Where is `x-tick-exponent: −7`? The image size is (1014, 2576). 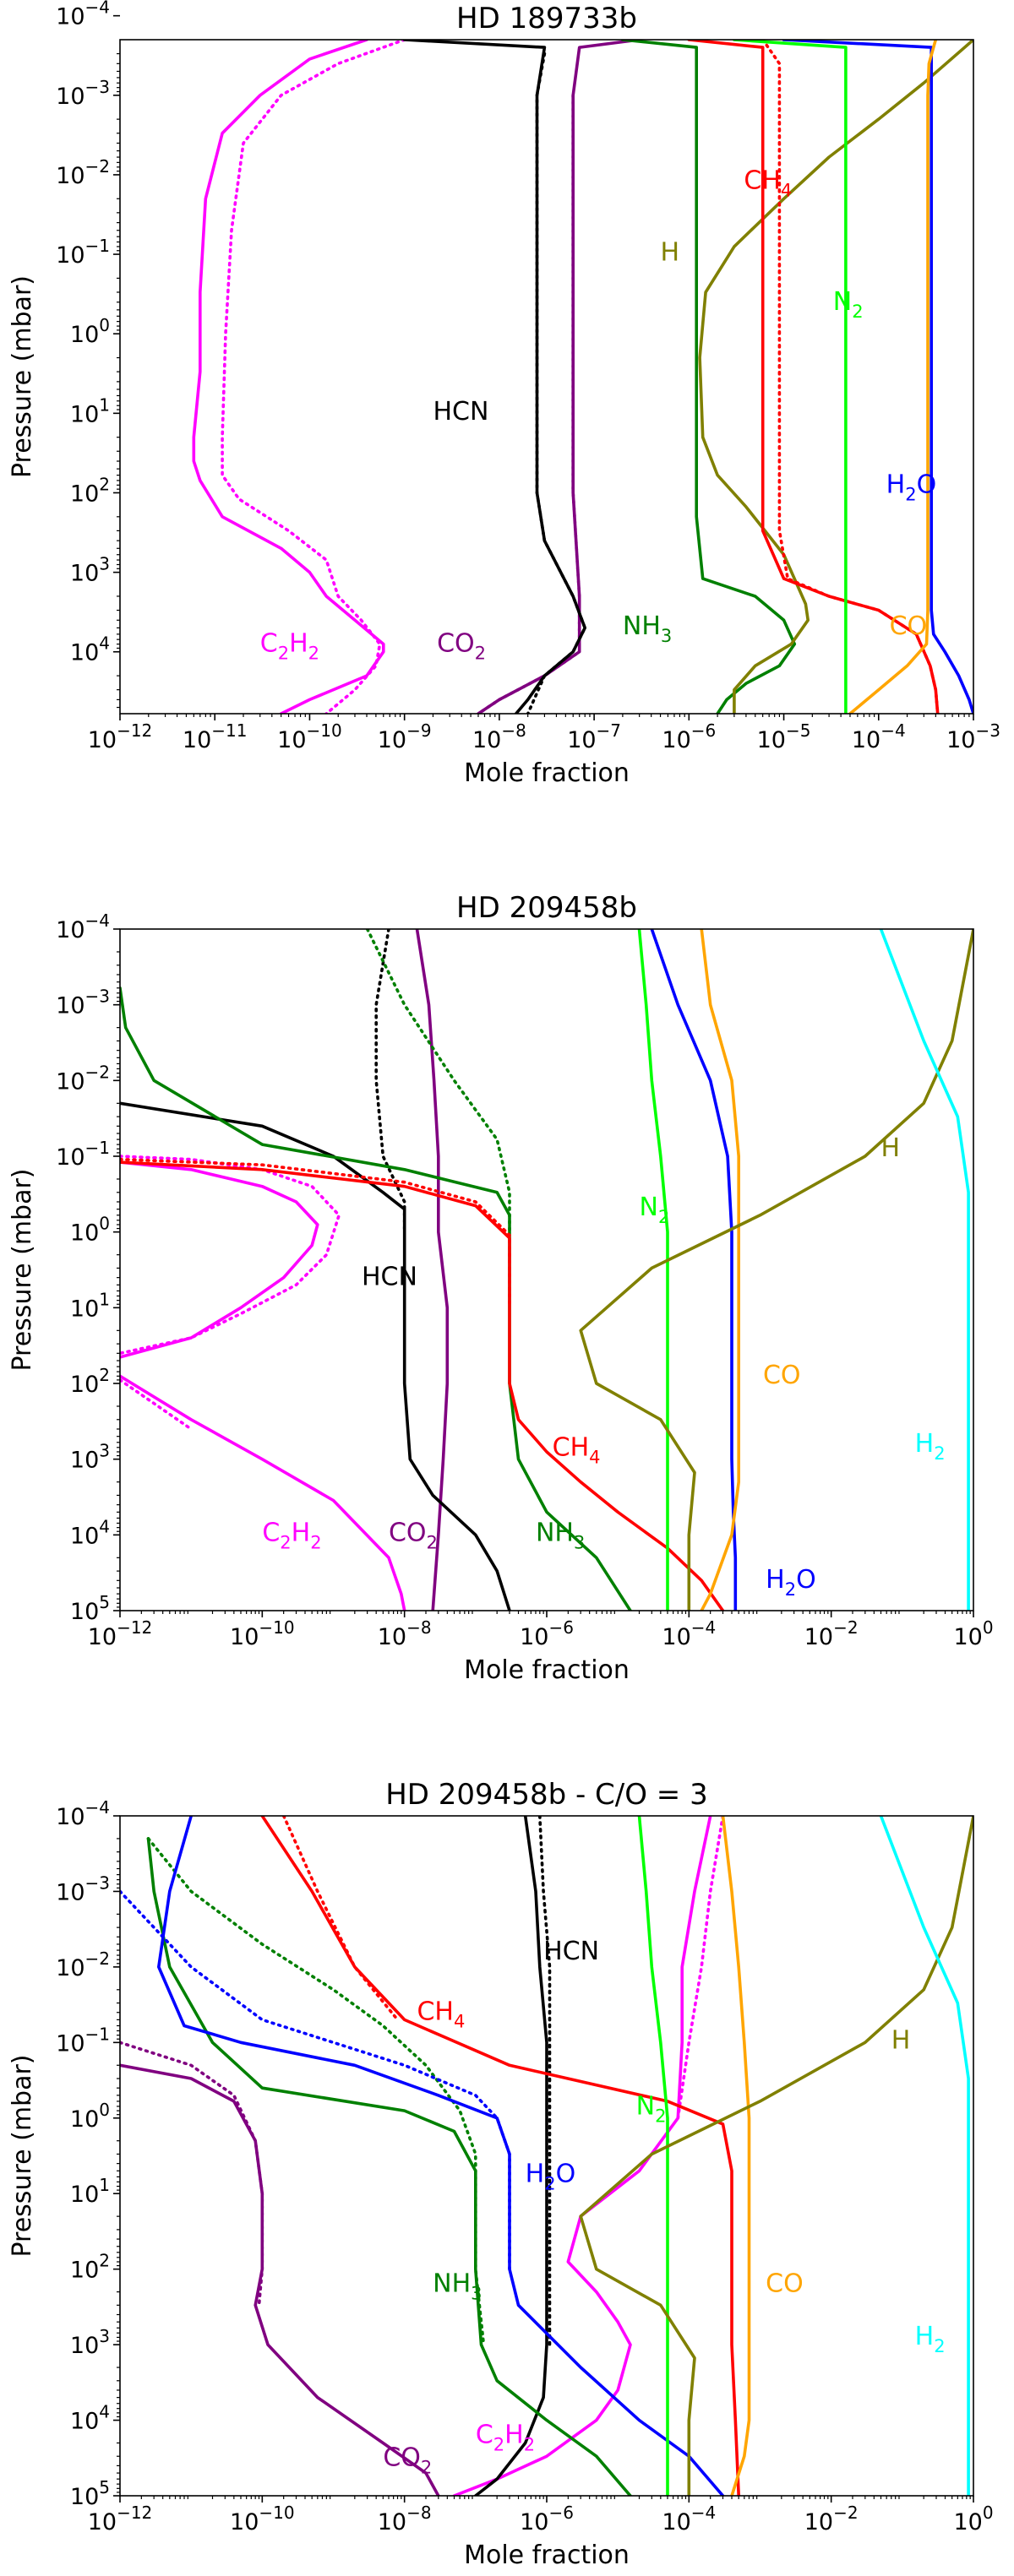 x-tick-exponent: −7 is located at coordinates (609, 730).